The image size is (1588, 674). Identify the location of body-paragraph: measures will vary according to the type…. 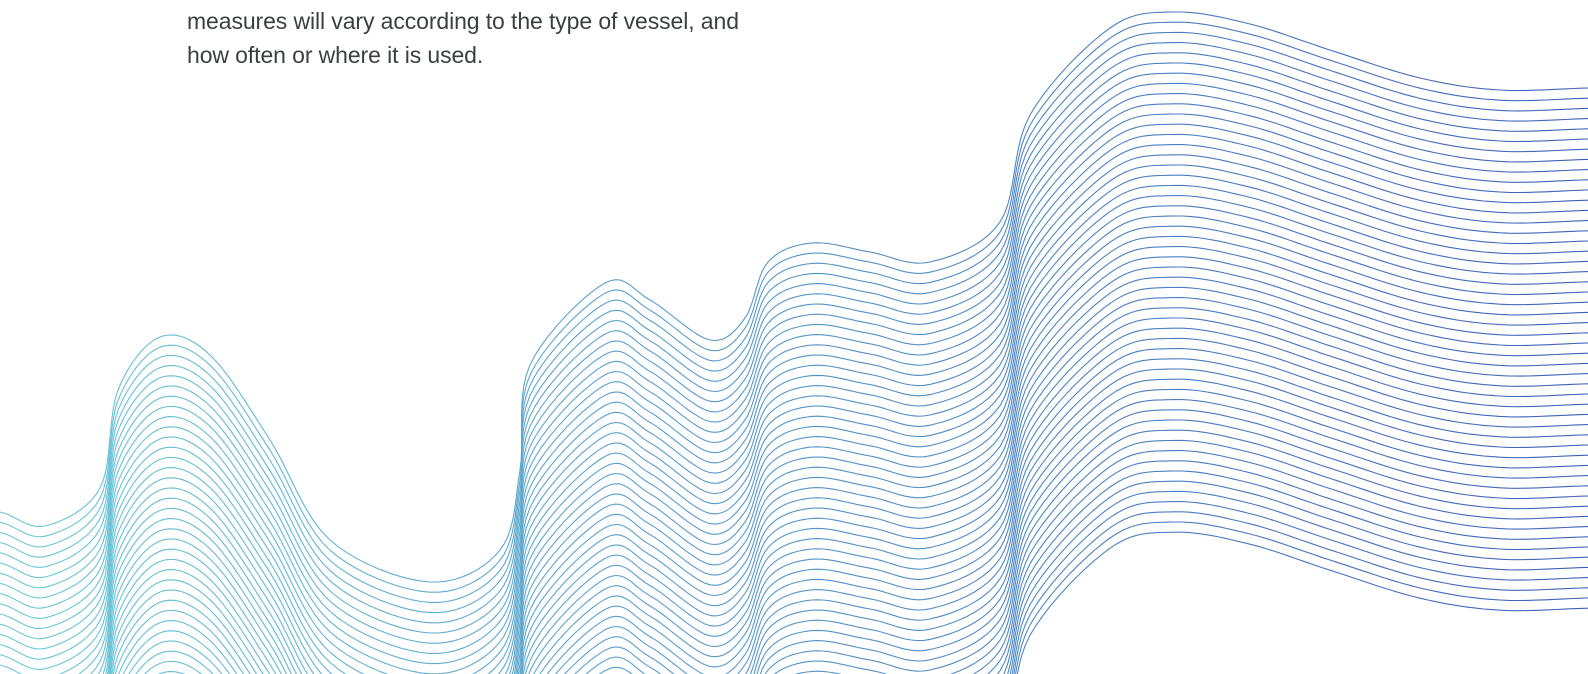
(487, 38).